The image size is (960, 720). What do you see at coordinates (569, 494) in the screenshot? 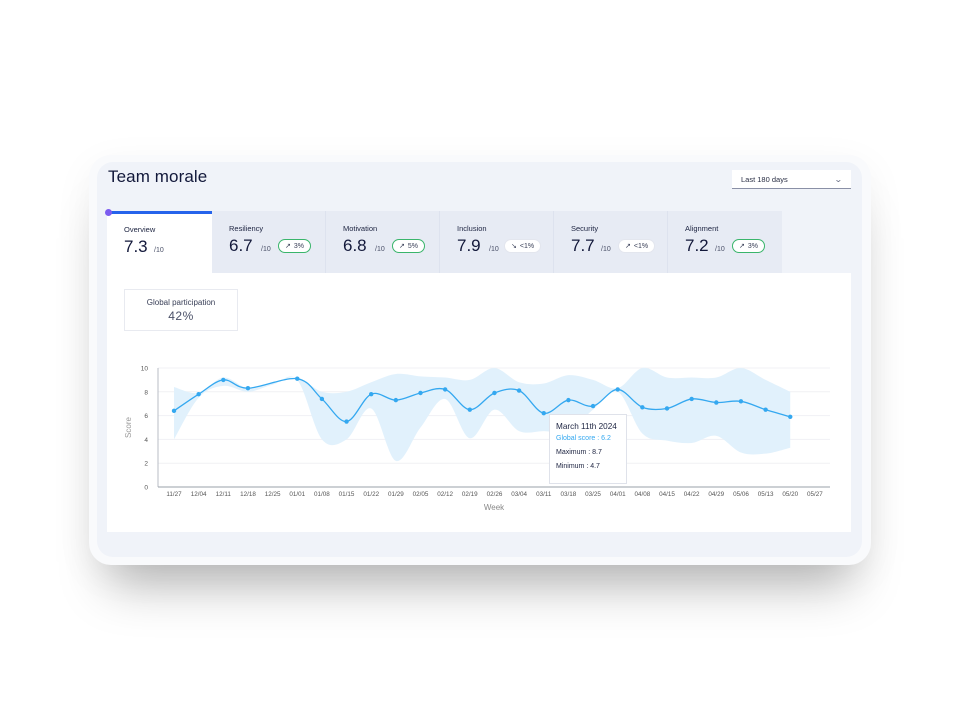
I see `svg-text: 03/18` at bounding box center [569, 494].